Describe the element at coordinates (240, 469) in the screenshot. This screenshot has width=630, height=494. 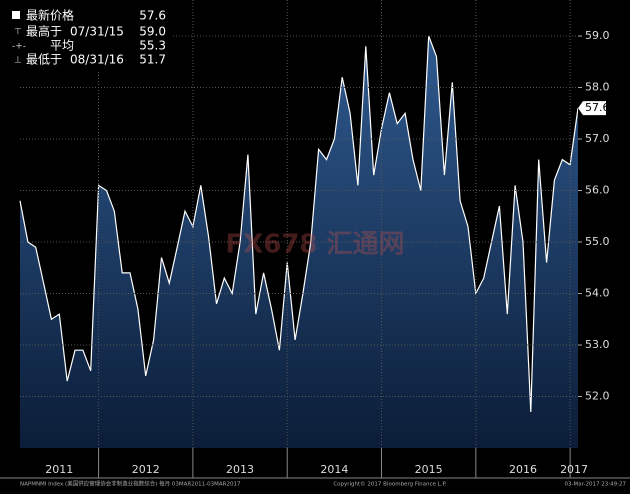
I see `x-tick-label: 2013` at that location.